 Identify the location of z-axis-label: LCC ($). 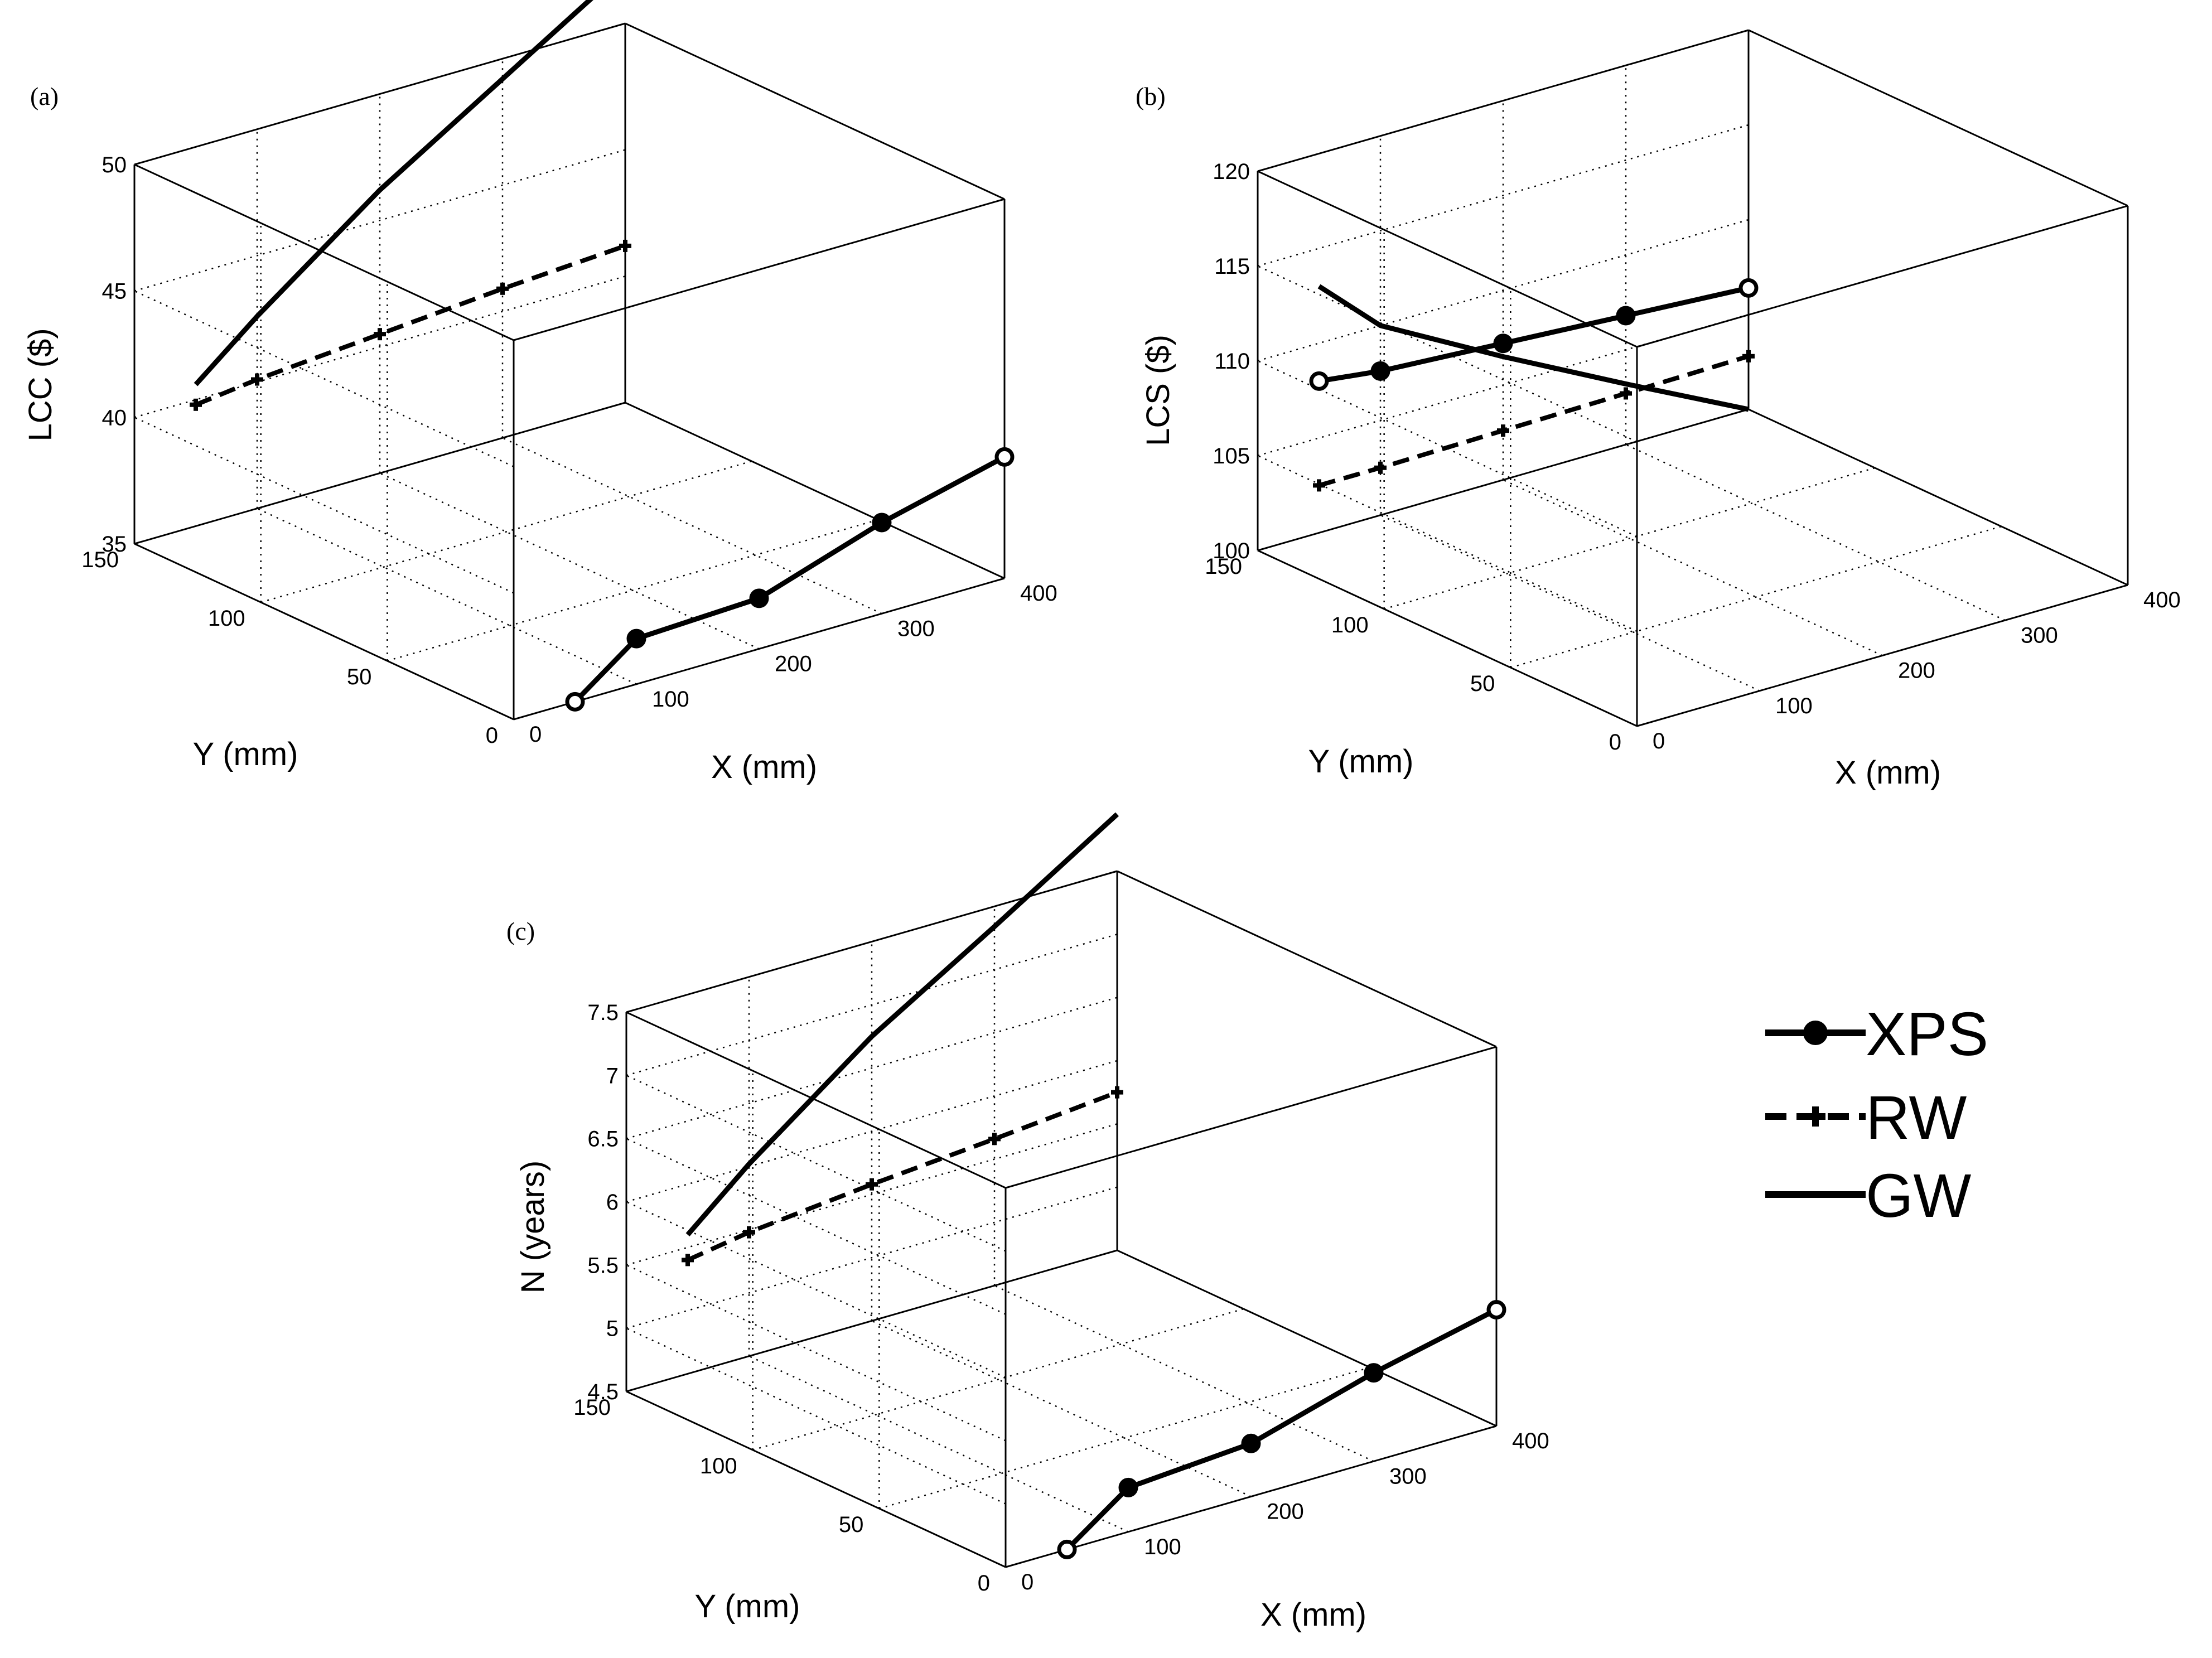
(40, 384).